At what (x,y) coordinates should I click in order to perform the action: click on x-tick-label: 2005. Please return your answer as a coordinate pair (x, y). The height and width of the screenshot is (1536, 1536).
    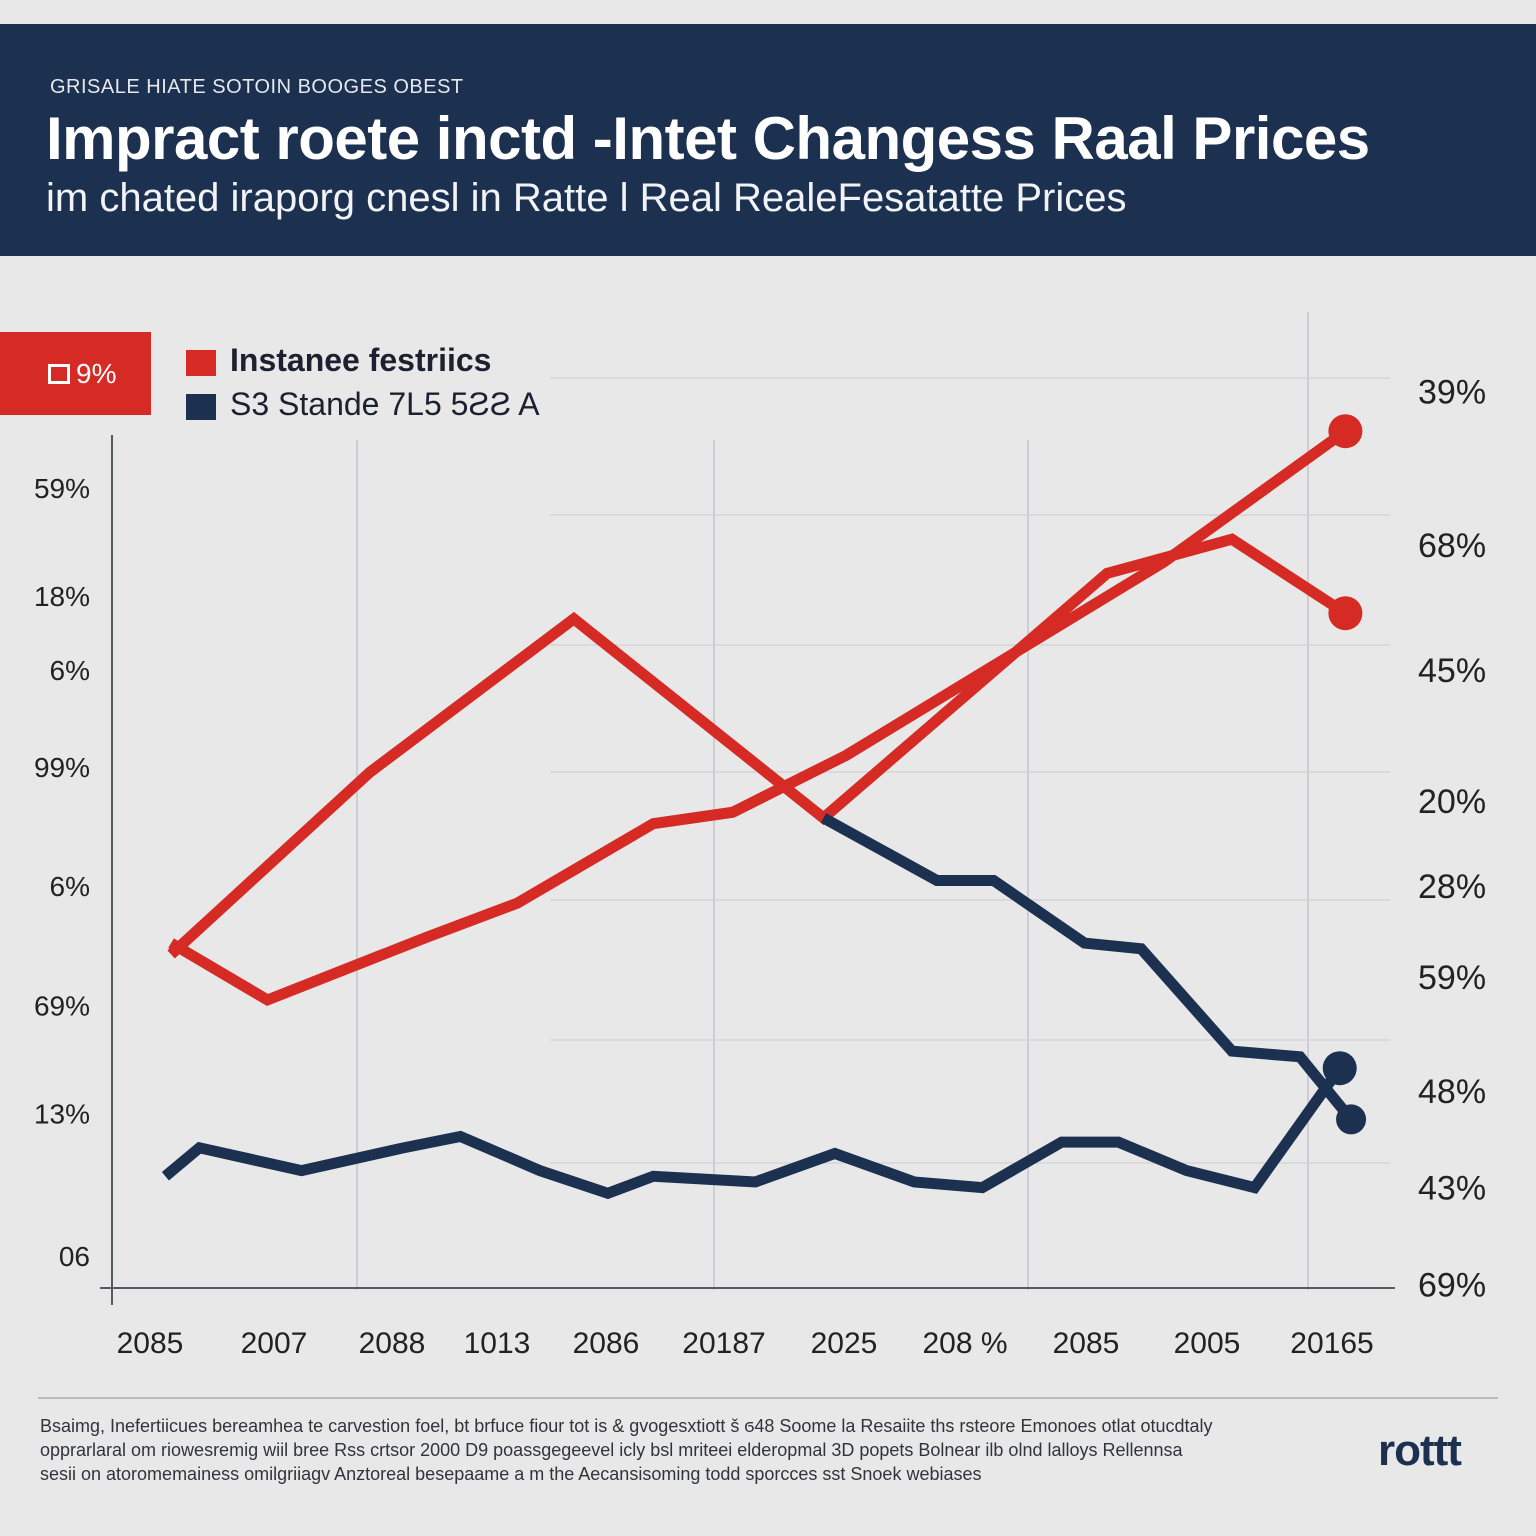
    Looking at the image, I should click on (1207, 1343).